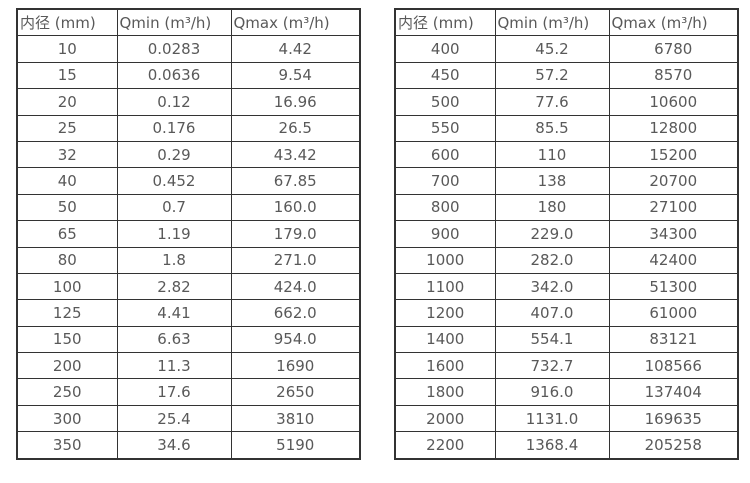  What do you see at coordinates (295, 75) in the screenshot?
I see `table-cell: 9.54` at bounding box center [295, 75].